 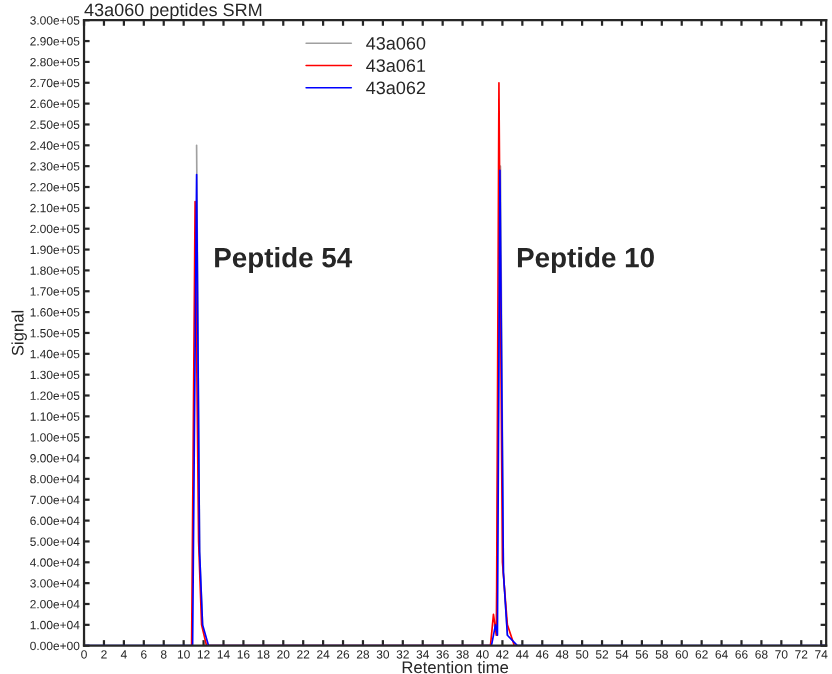 What do you see at coordinates (455, 667) in the screenshot?
I see `x-axis-title: Retention time` at bounding box center [455, 667].